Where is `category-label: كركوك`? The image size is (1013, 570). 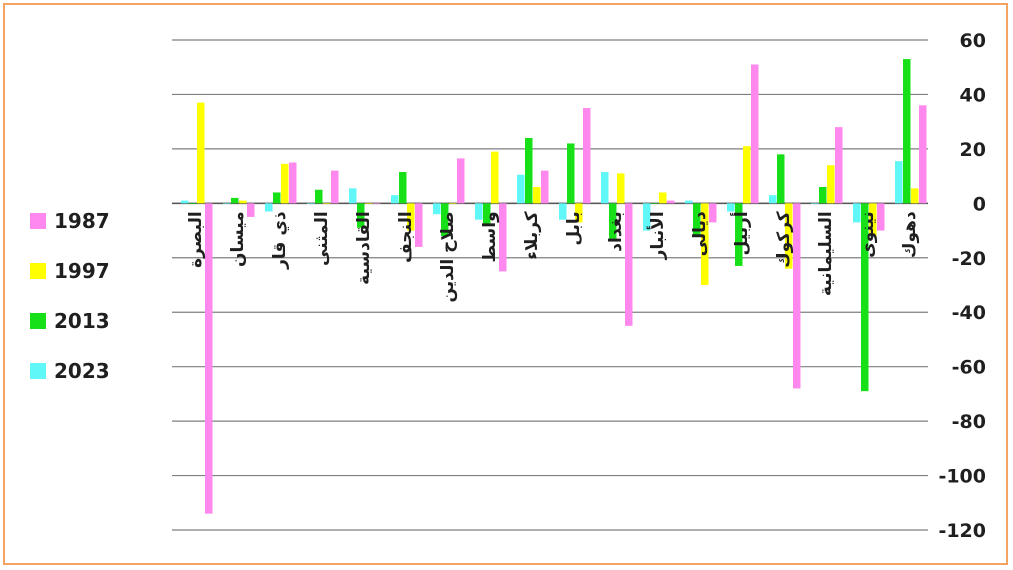
category-label: كركوك is located at coordinates (784, 239).